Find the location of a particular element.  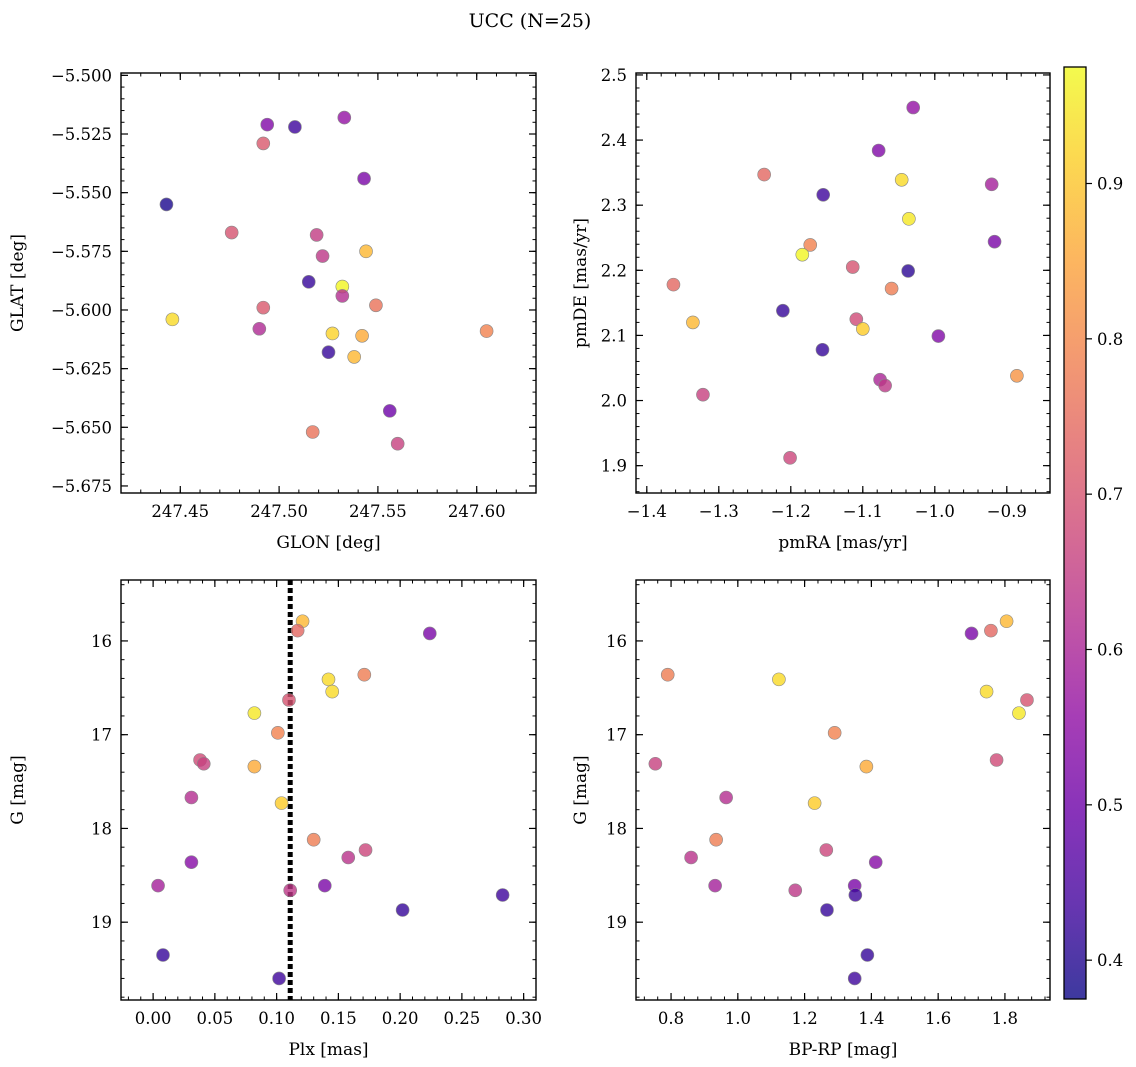

colorbar-bar is located at coordinates (1075, 533).